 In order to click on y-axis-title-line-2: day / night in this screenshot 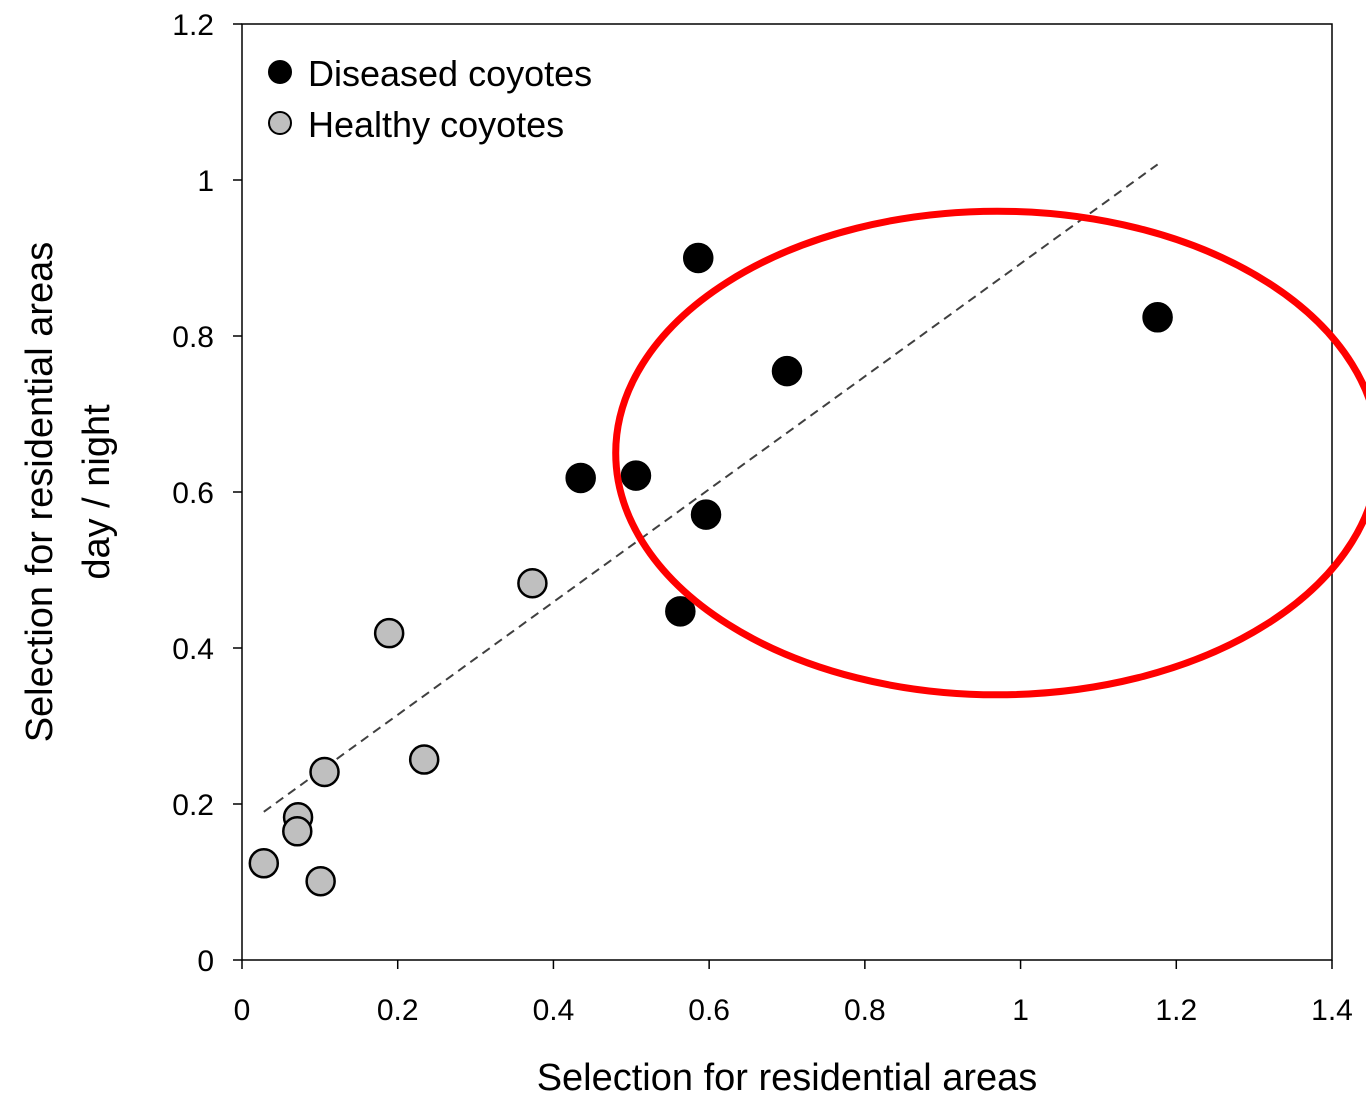, I will do `click(97, 492)`.